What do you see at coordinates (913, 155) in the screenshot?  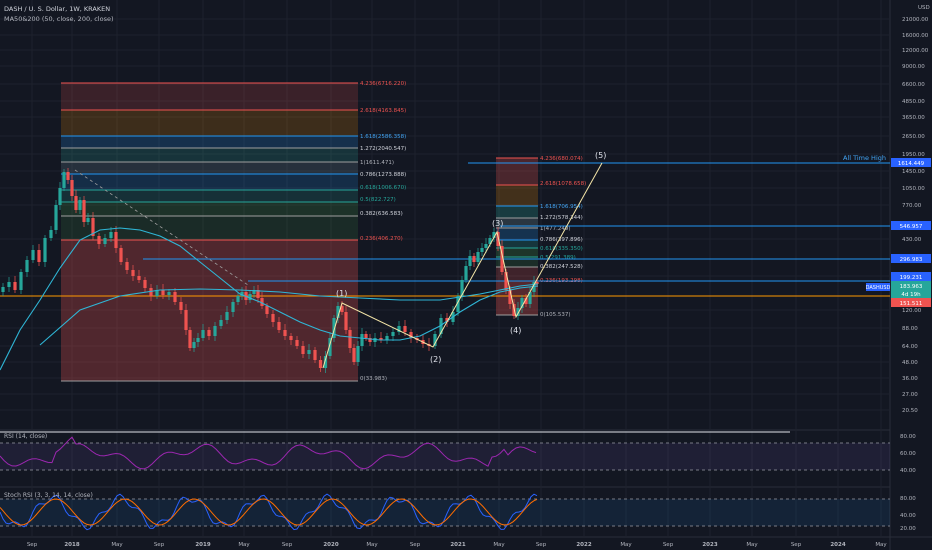 I see `price-tick: 1950.00` at bounding box center [913, 155].